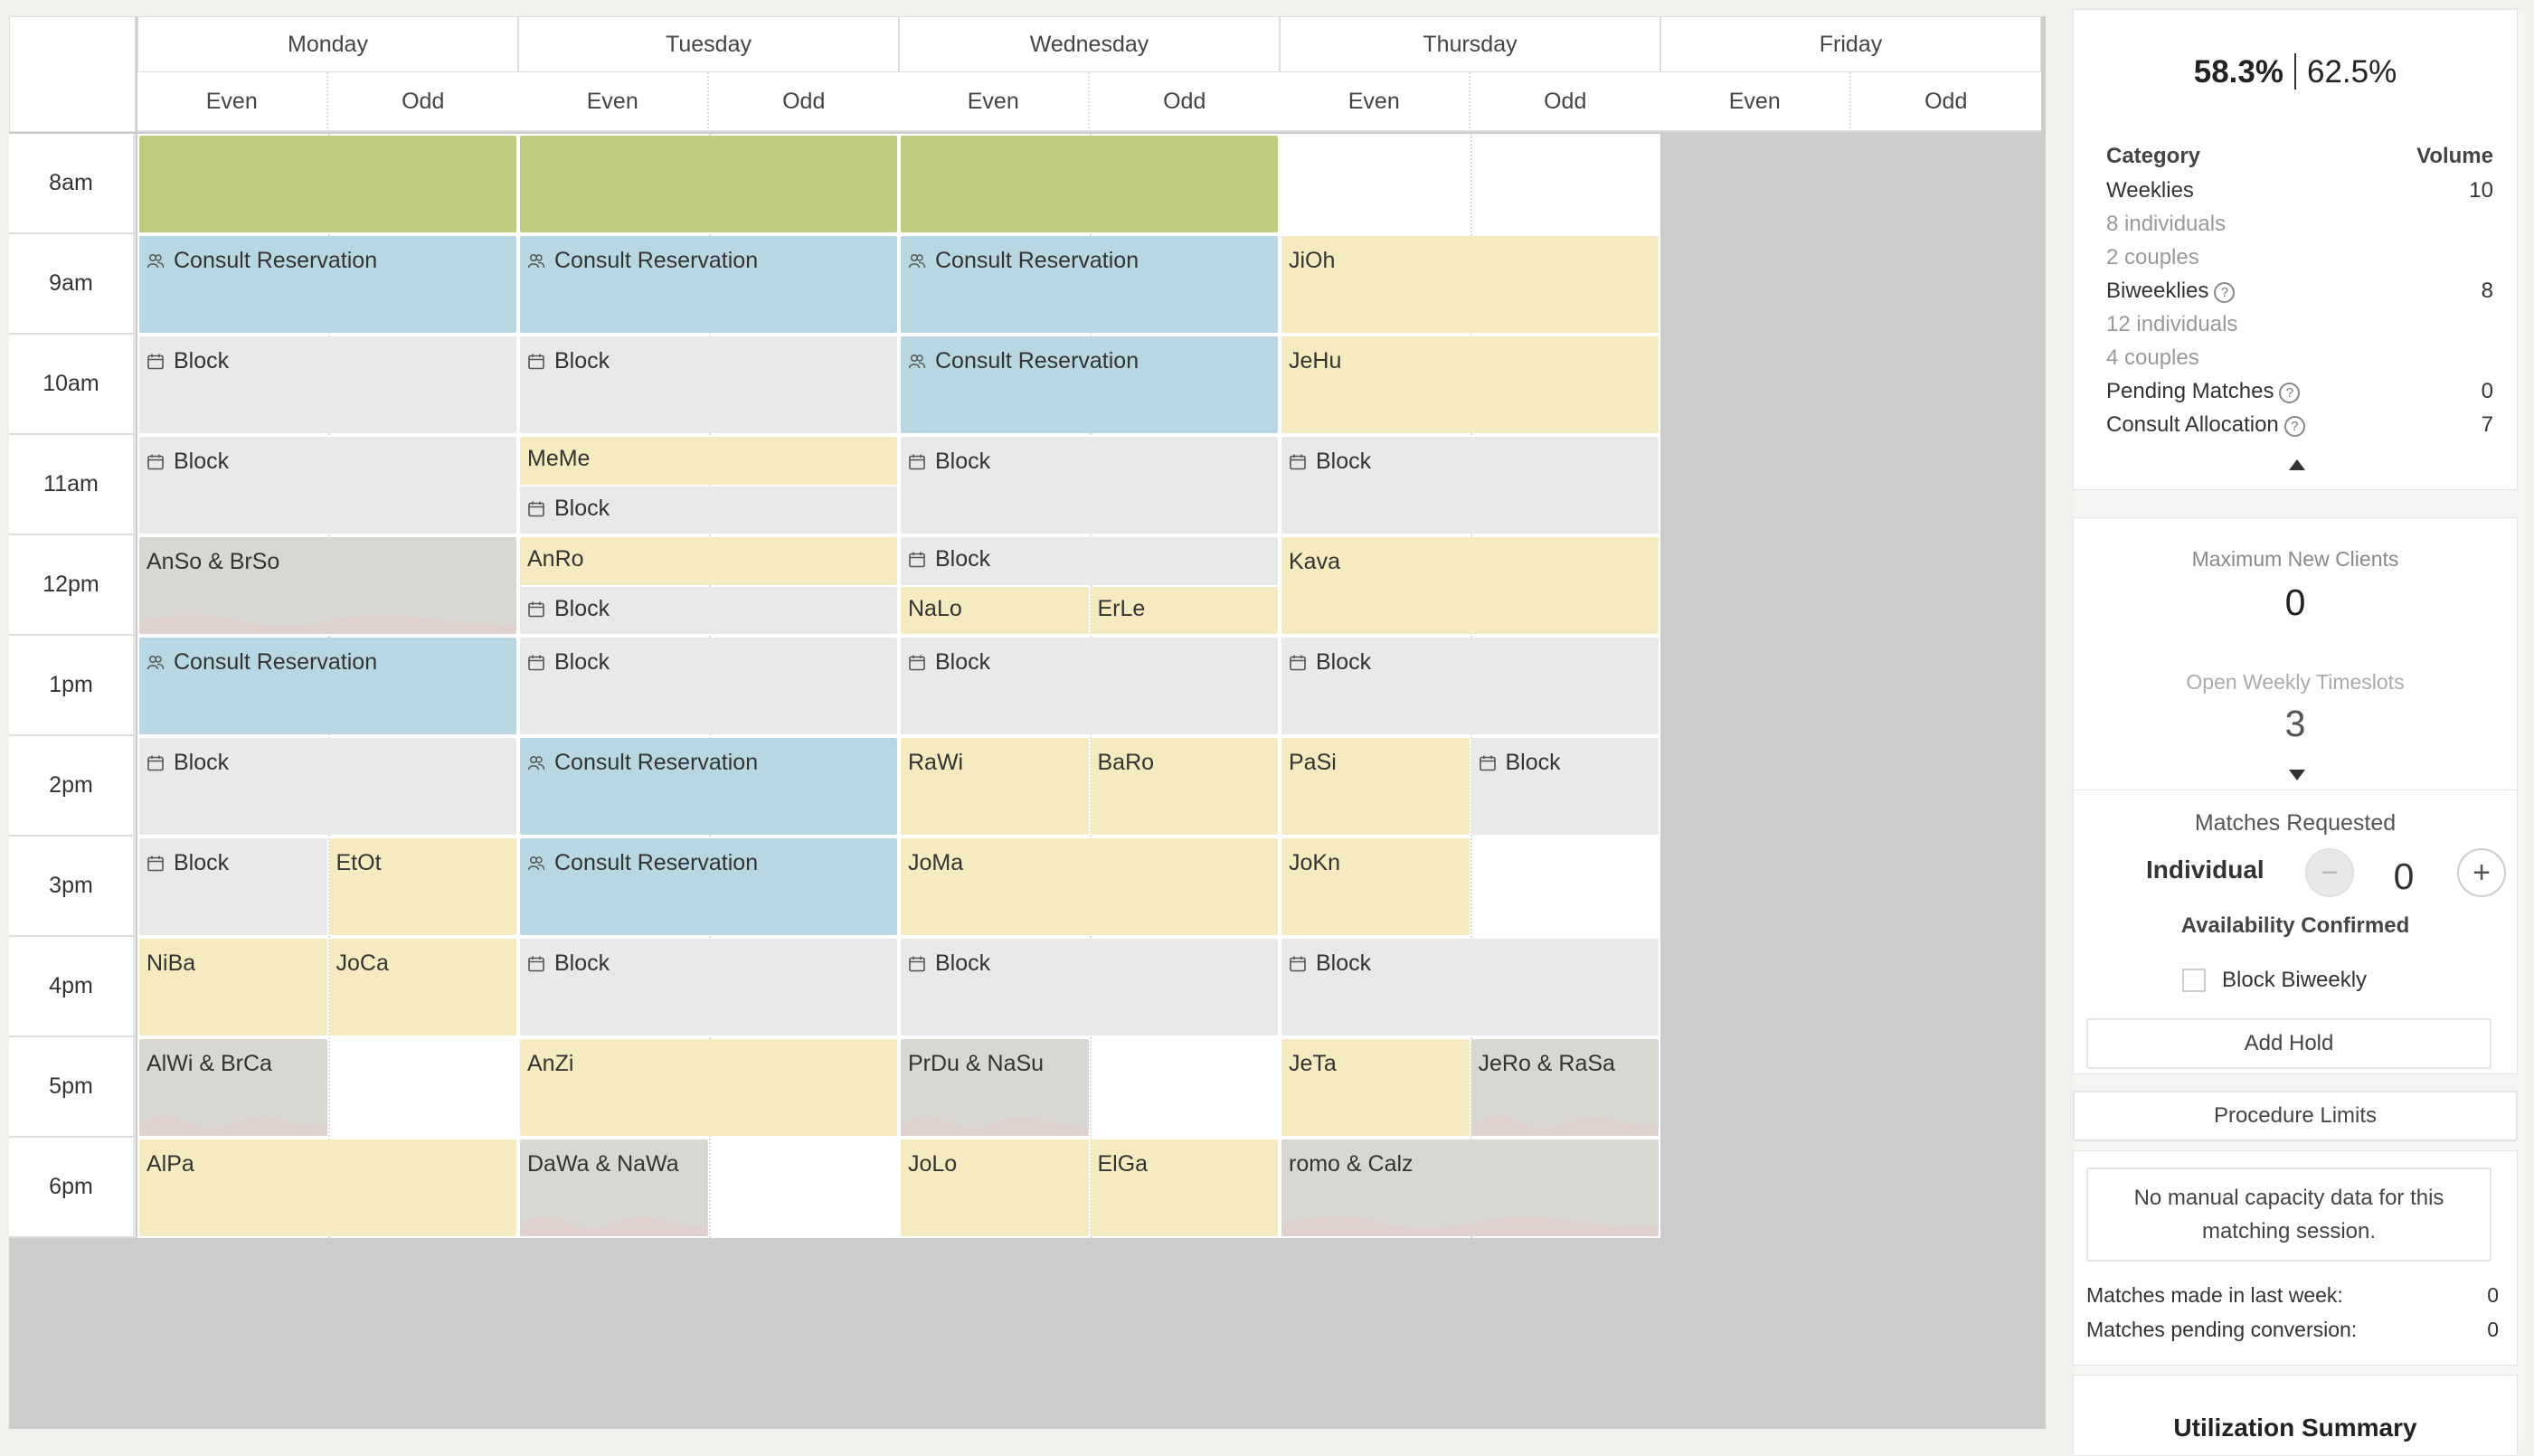 Image resolution: width=2534 pixels, height=1456 pixels. Describe the element at coordinates (708, 1087) in the screenshot. I see `event-anzi: AnZi` at that location.